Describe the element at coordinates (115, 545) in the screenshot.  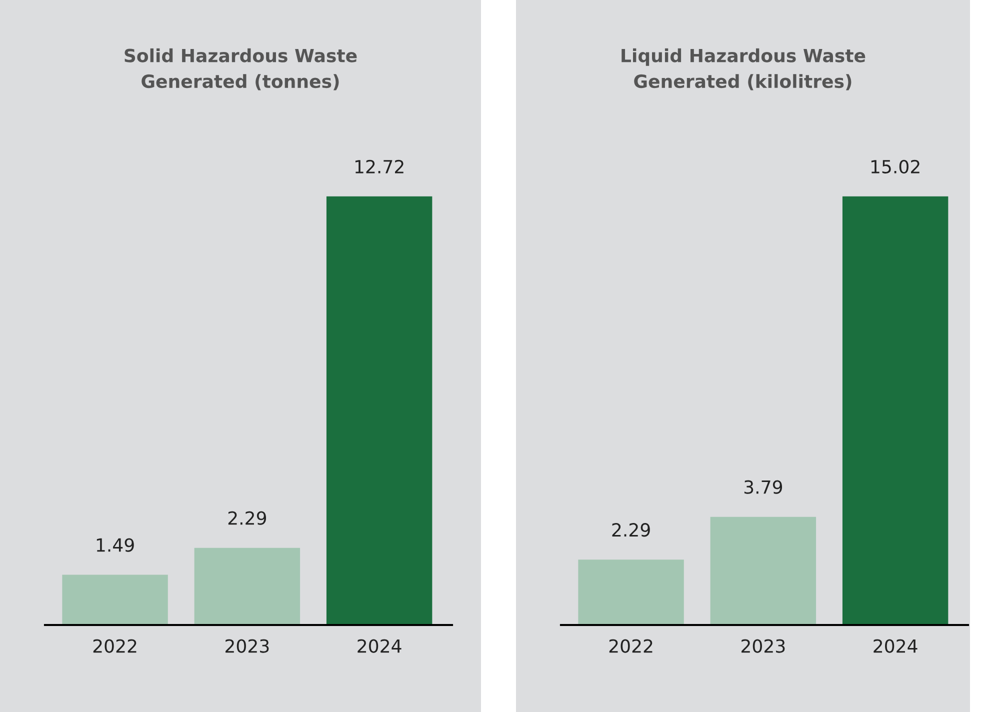
I see `data-label: 1.49` at that location.